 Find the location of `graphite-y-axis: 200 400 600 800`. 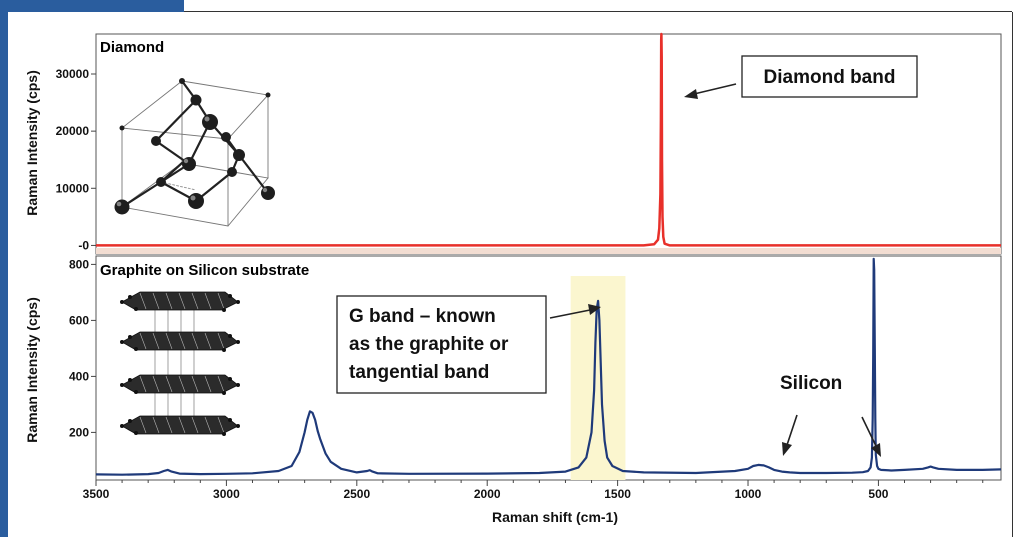

graphite-y-axis: 200 400 600 800 is located at coordinates (82, 348).